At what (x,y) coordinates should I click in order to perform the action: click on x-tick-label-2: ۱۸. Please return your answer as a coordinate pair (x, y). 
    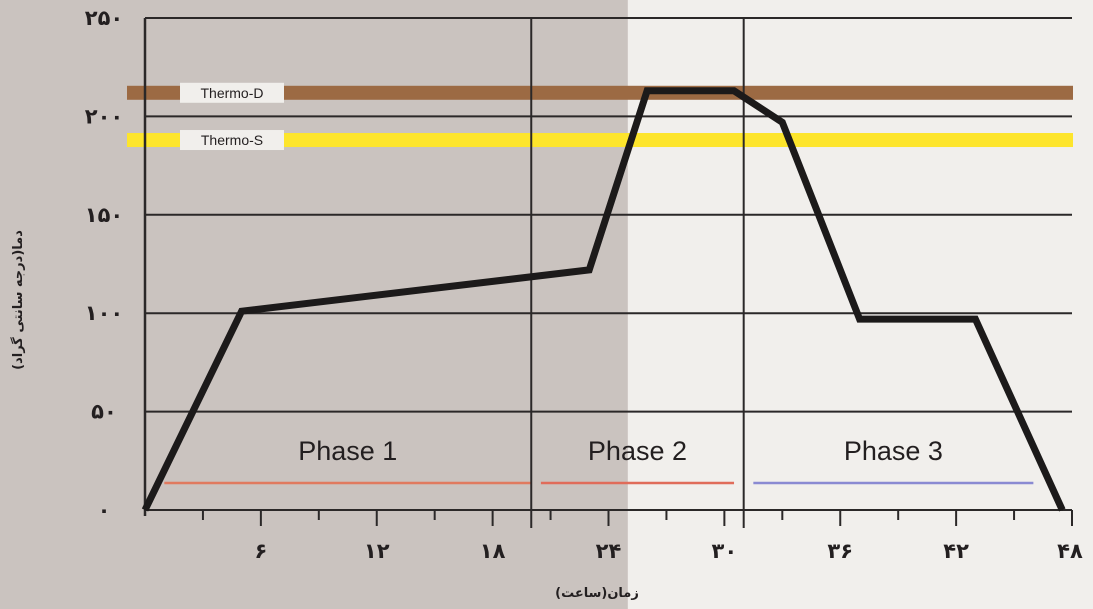
    Looking at the image, I should click on (493, 551).